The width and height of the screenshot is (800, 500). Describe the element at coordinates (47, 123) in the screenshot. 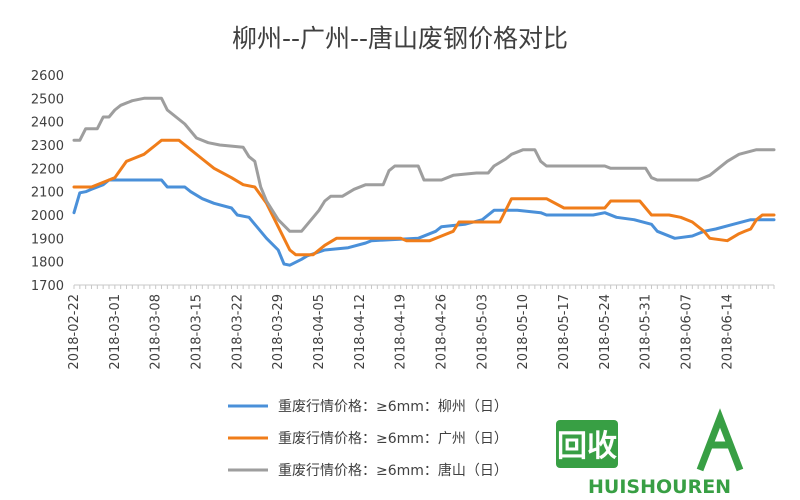

I see `y-tick-label: 2400` at that location.